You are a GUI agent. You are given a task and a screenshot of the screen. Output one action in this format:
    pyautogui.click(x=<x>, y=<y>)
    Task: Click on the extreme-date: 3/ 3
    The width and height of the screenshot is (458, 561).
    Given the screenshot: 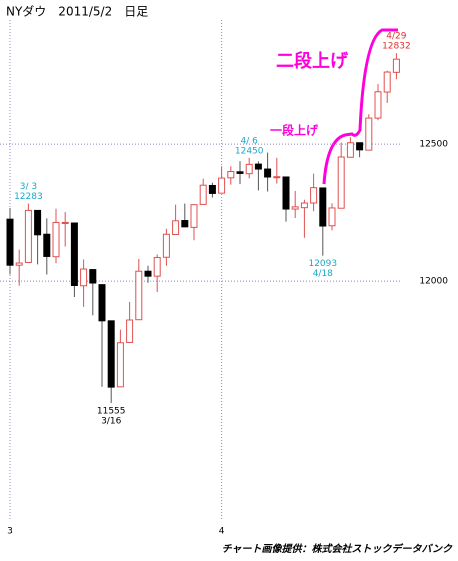 What is the action you would take?
    pyautogui.click(x=28, y=187)
    